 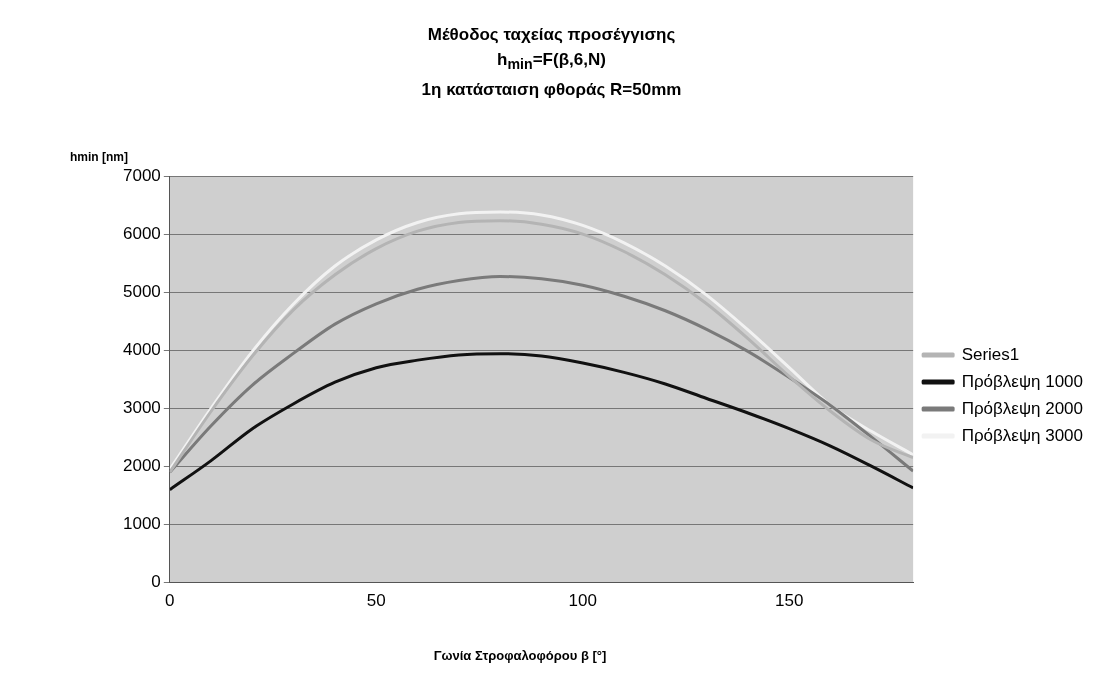 What do you see at coordinates (376, 601) in the screenshot?
I see `x-tick-label: 50` at bounding box center [376, 601].